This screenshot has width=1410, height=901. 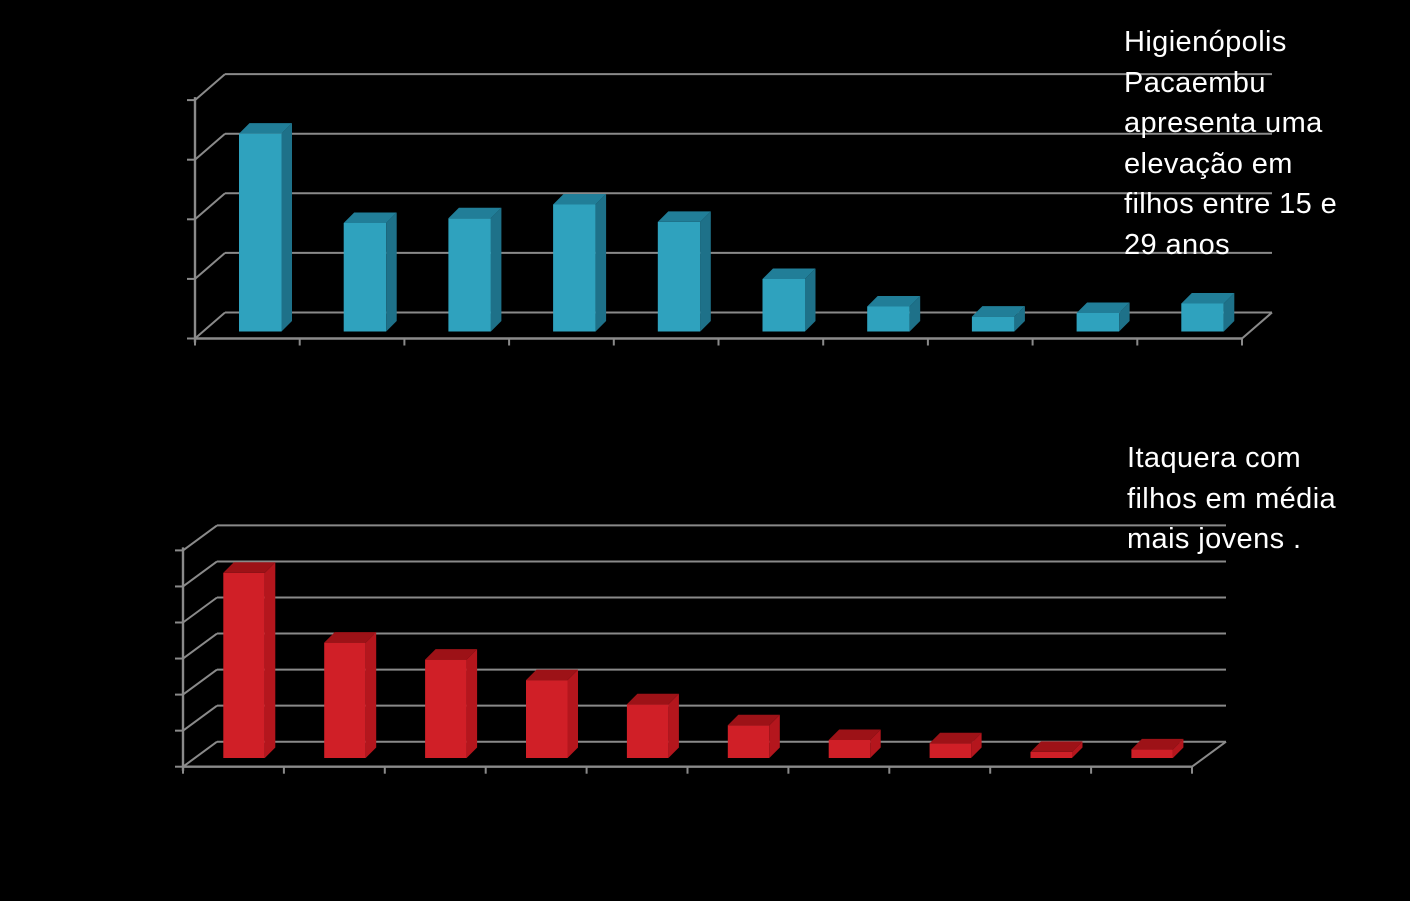 I want to click on annotation-line: mais jovens ., so click(x=1214, y=539).